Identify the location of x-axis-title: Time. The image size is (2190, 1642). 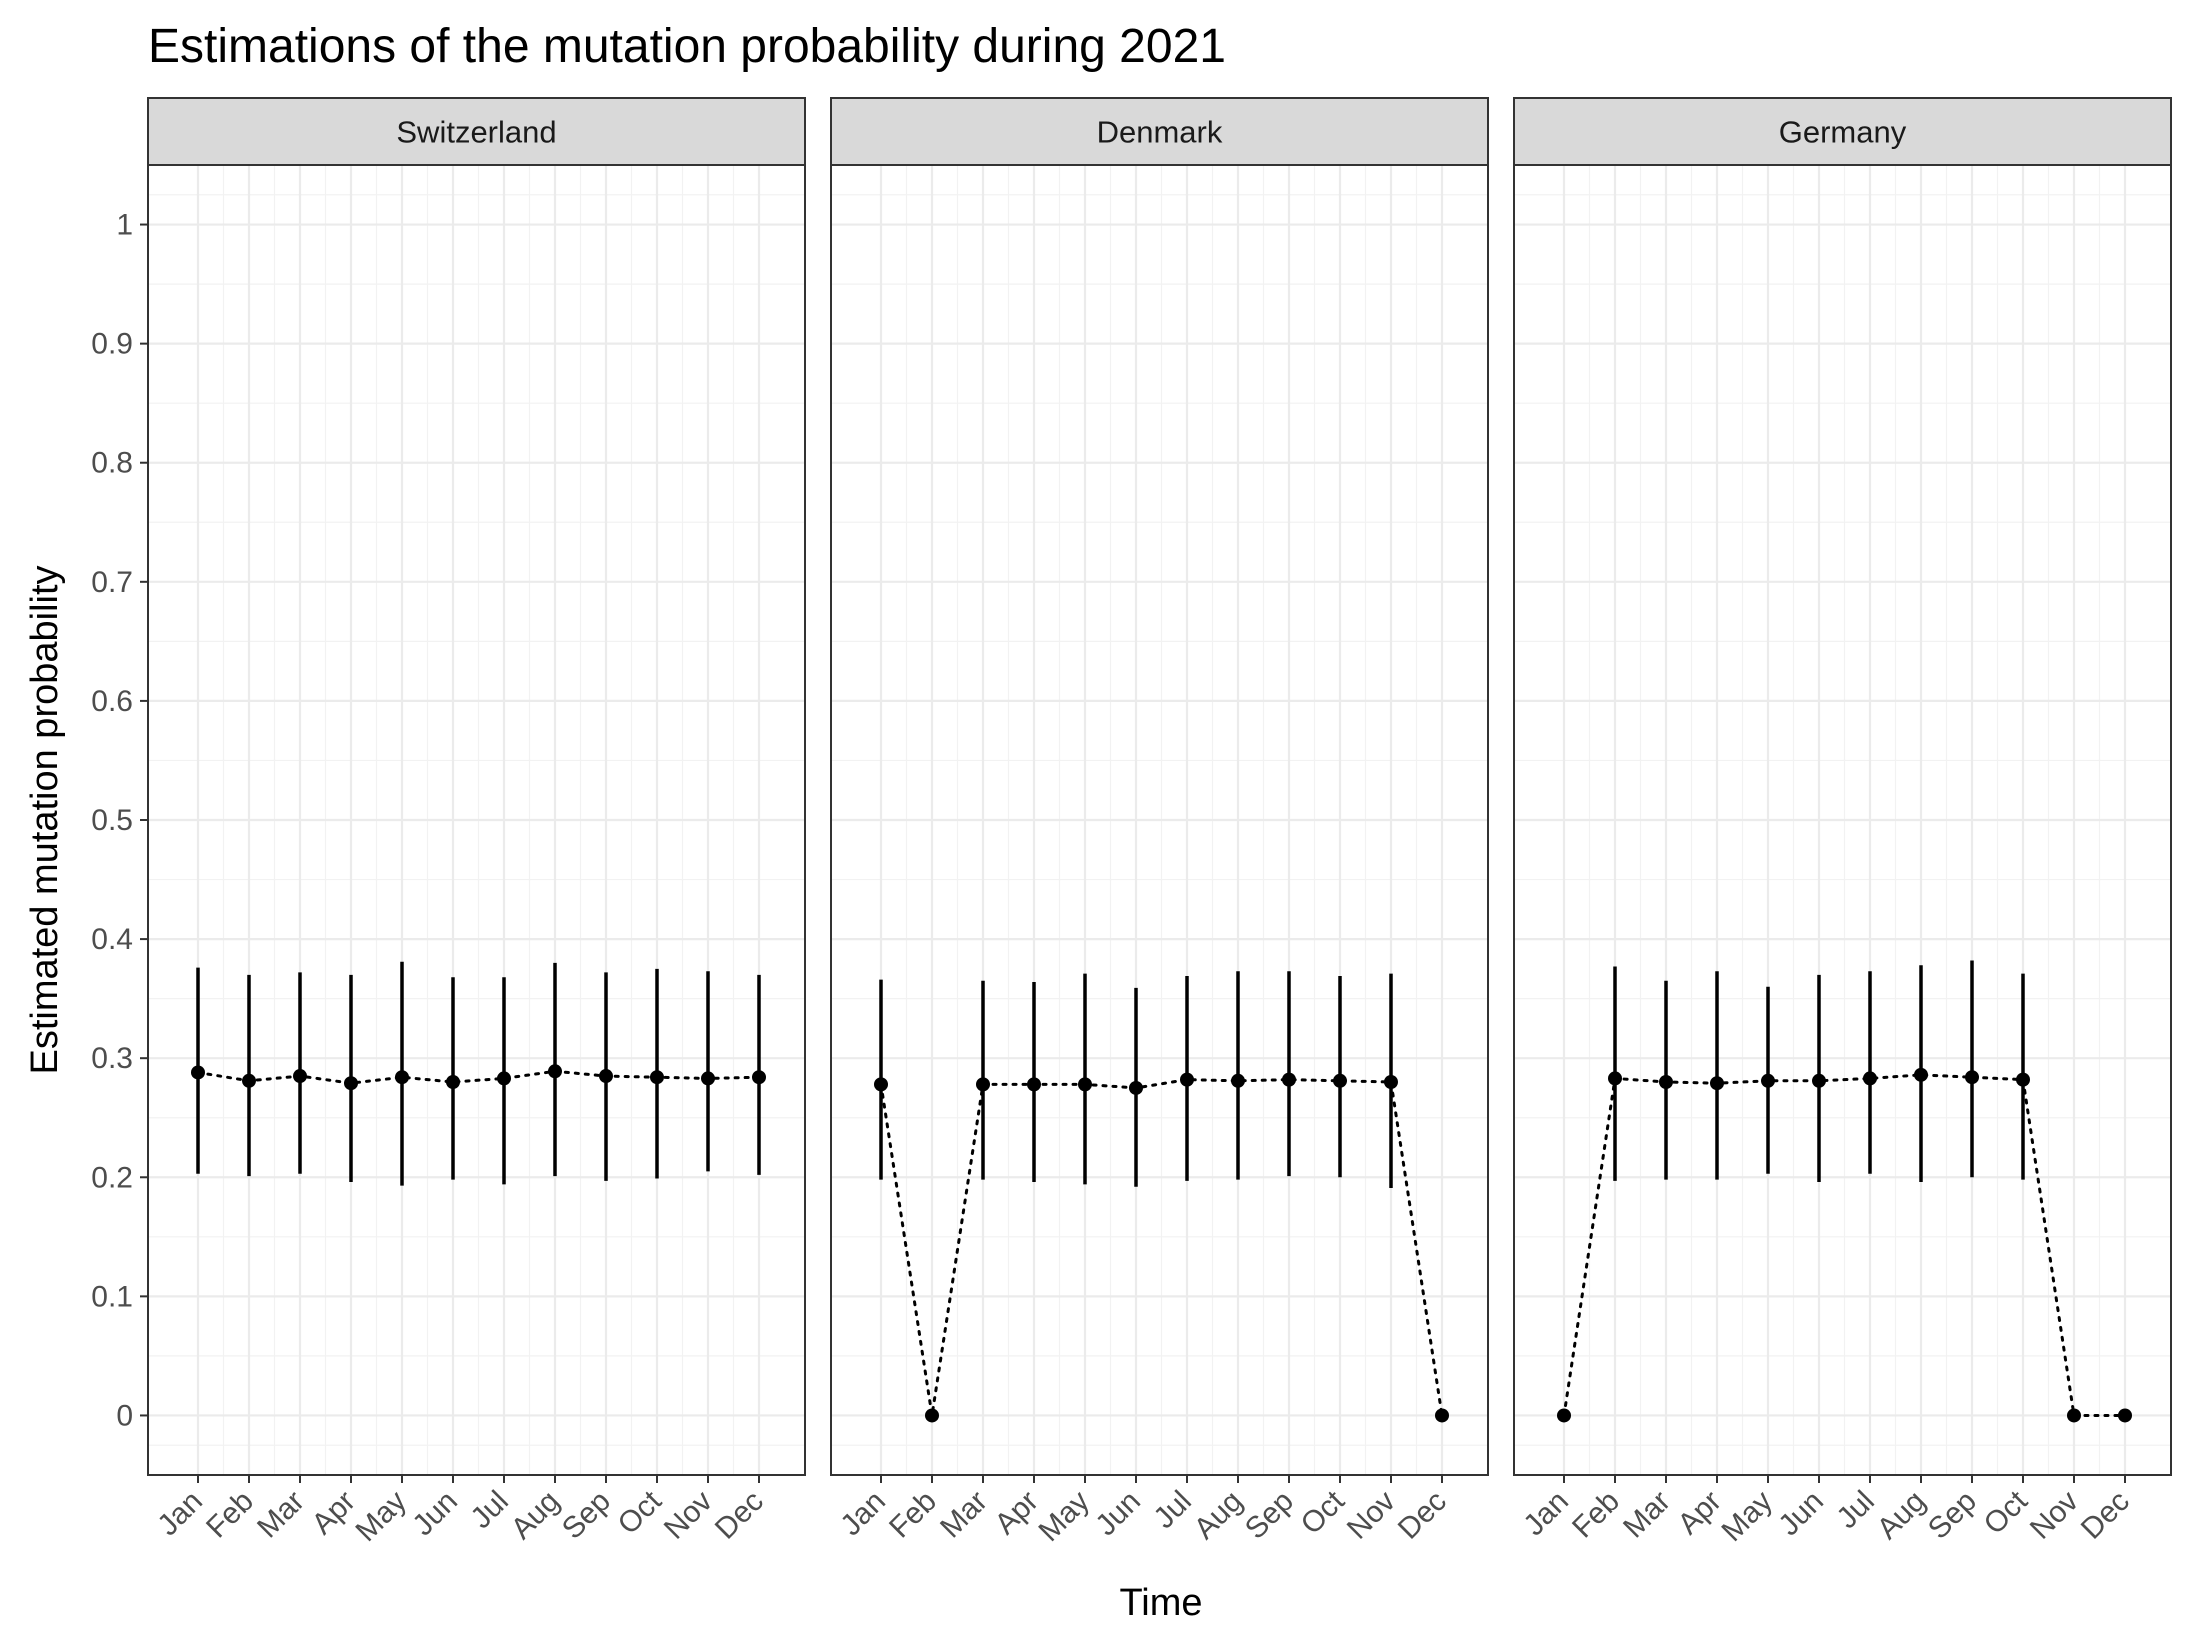
(1160, 1603).